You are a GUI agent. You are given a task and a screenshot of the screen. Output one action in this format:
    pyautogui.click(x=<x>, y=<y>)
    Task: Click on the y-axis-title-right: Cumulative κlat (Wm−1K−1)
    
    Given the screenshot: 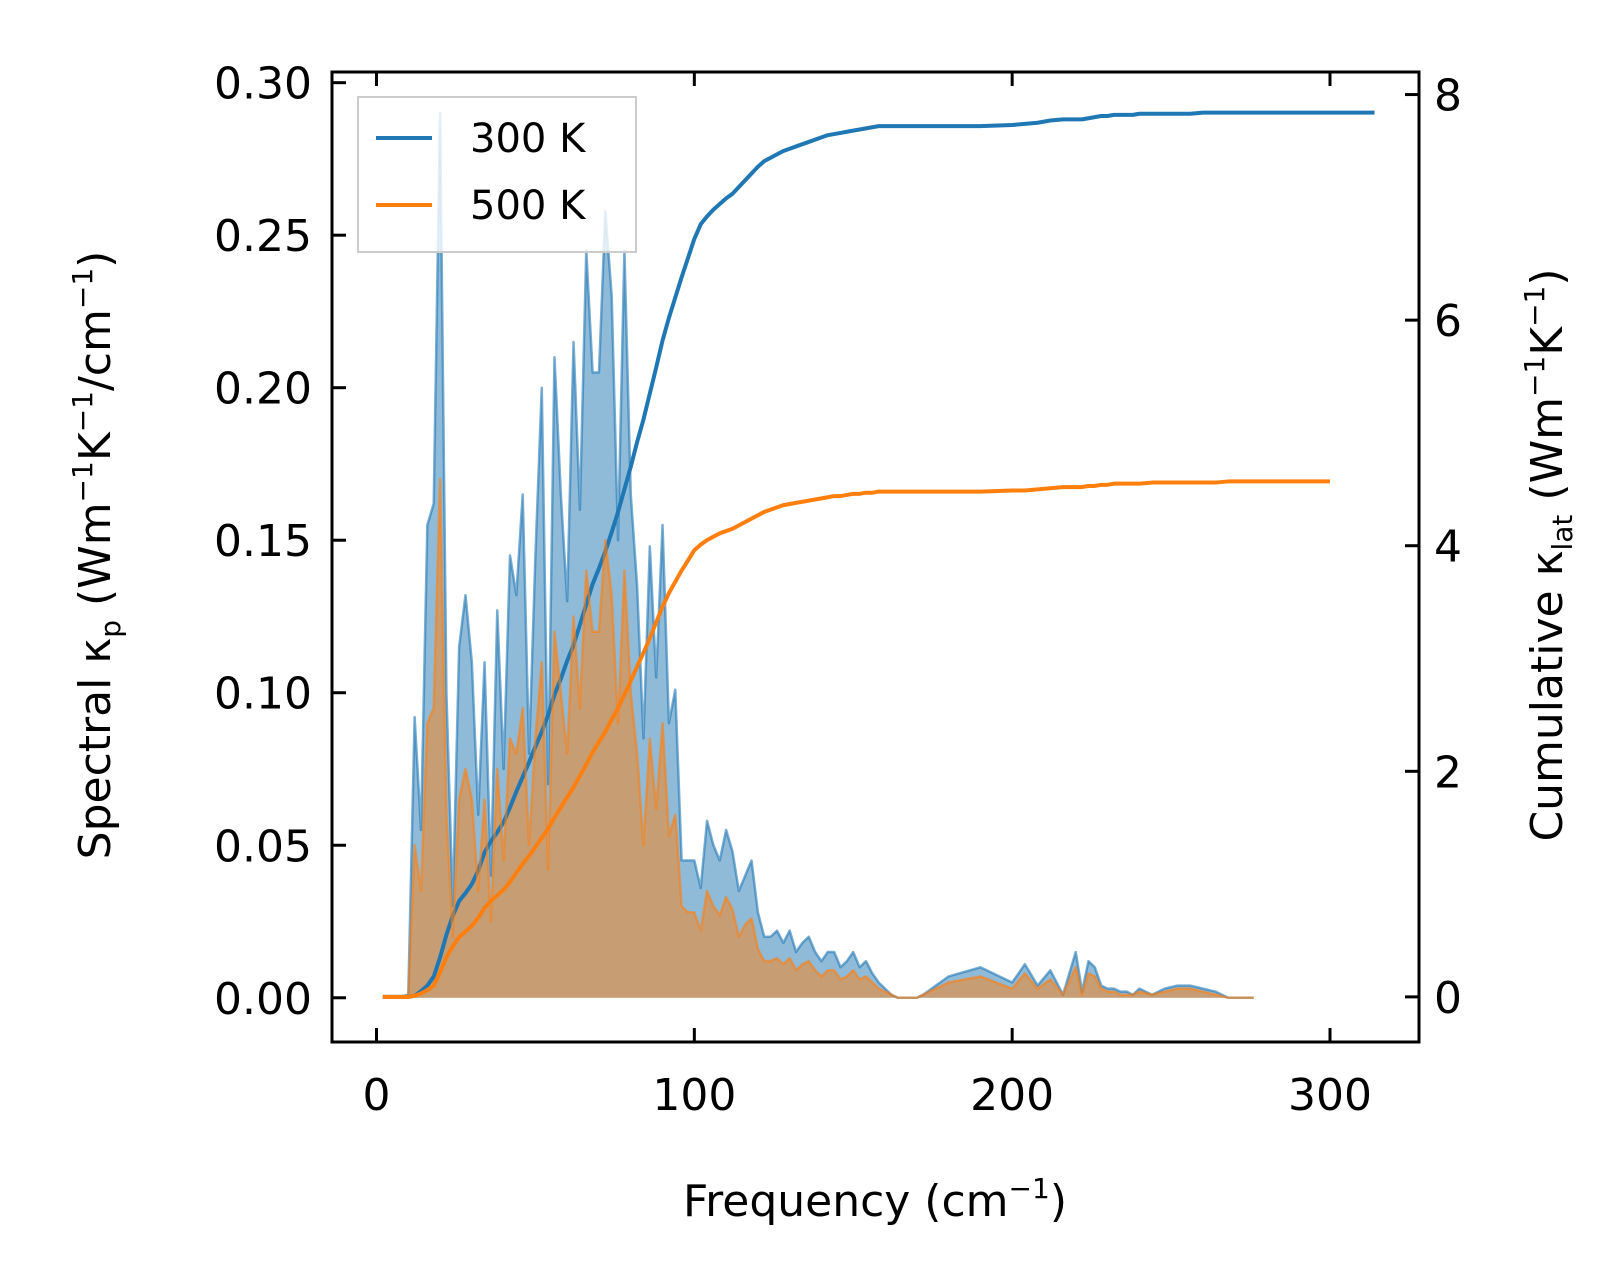 What is the action you would take?
    pyautogui.click(x=1548, y=554)
    